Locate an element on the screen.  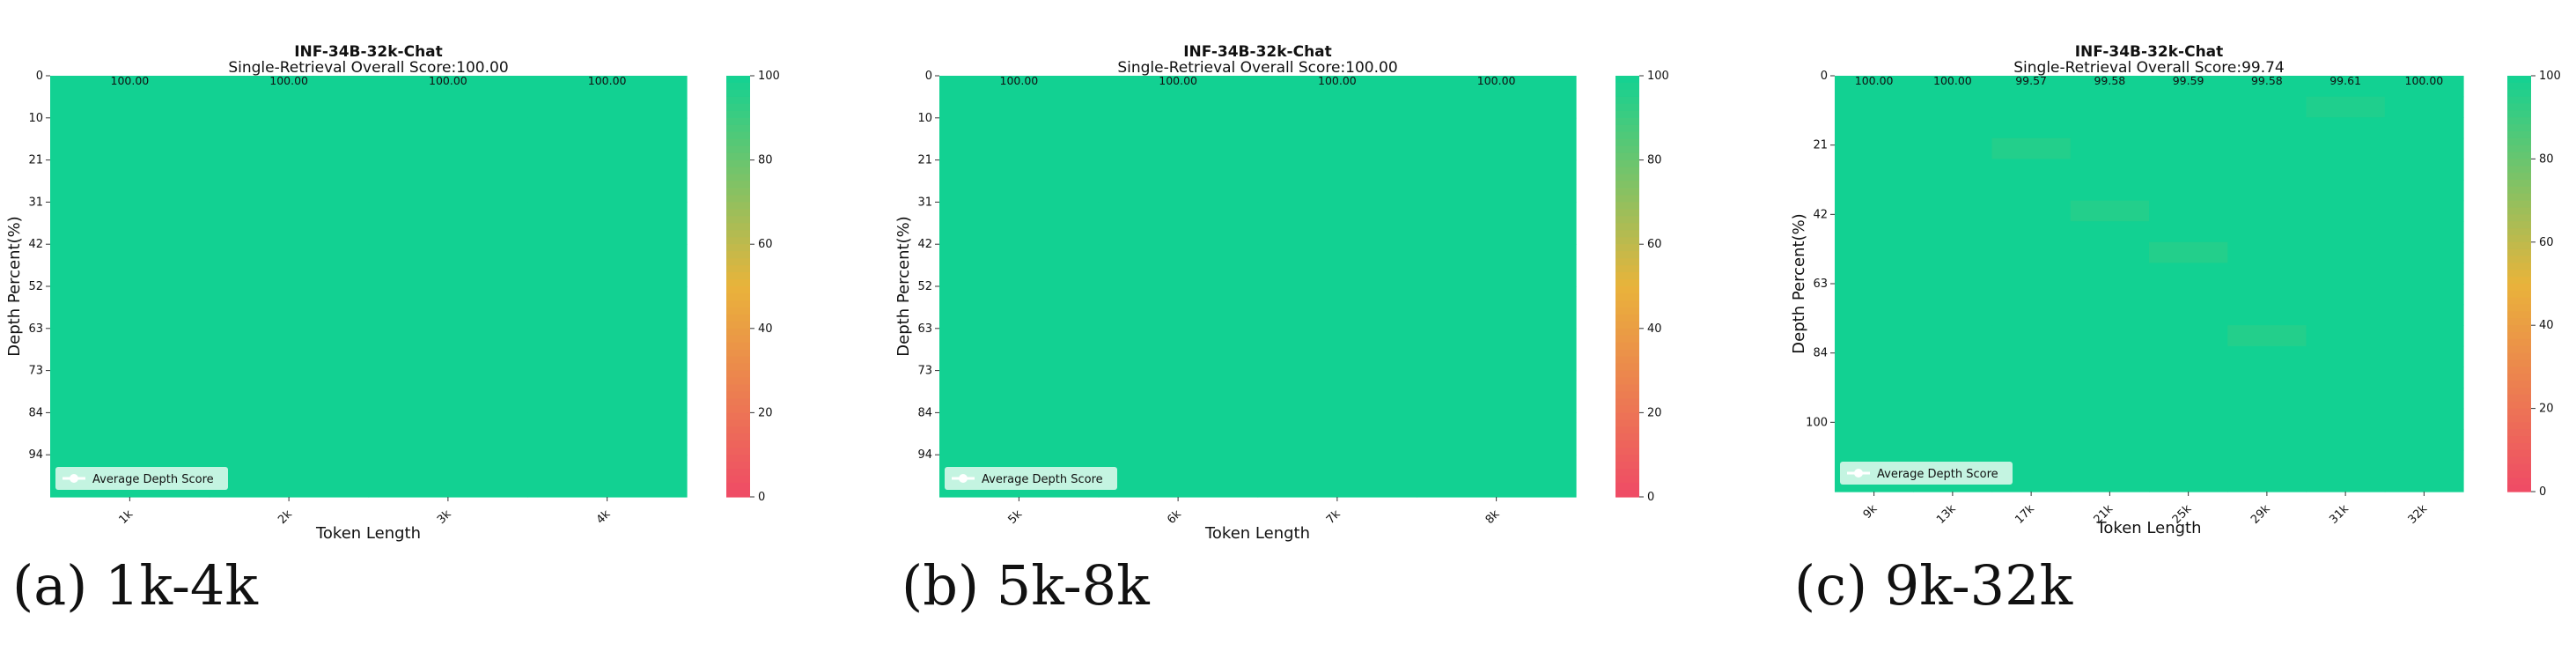
y-tick-label: 84 is located at coordinates (924, 412).